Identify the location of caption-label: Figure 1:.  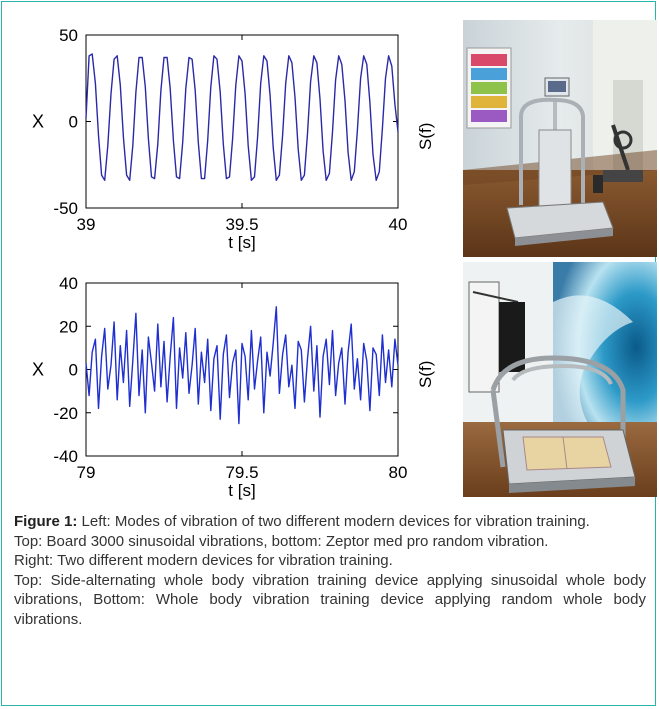
(46, 521).